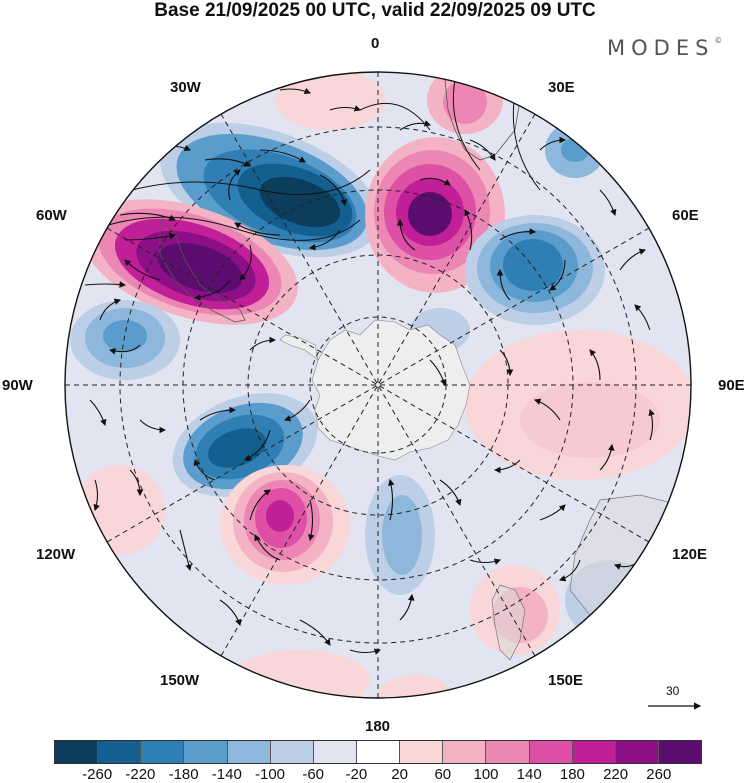  I want to click on anomaly-positive-10e, so click(465, 103).